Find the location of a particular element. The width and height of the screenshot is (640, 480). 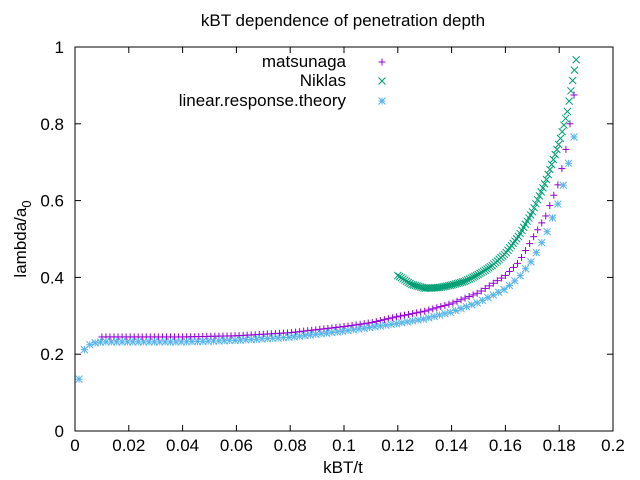

legend-markers is located at coordinates (382, 81).